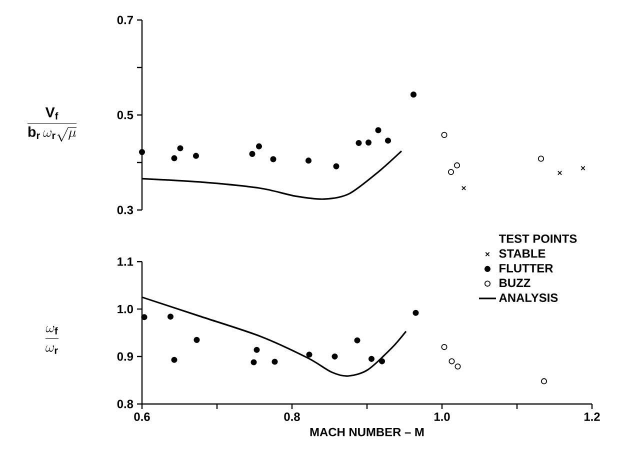  I want to click on y-tick-label: 0.5, so click(125, 115).